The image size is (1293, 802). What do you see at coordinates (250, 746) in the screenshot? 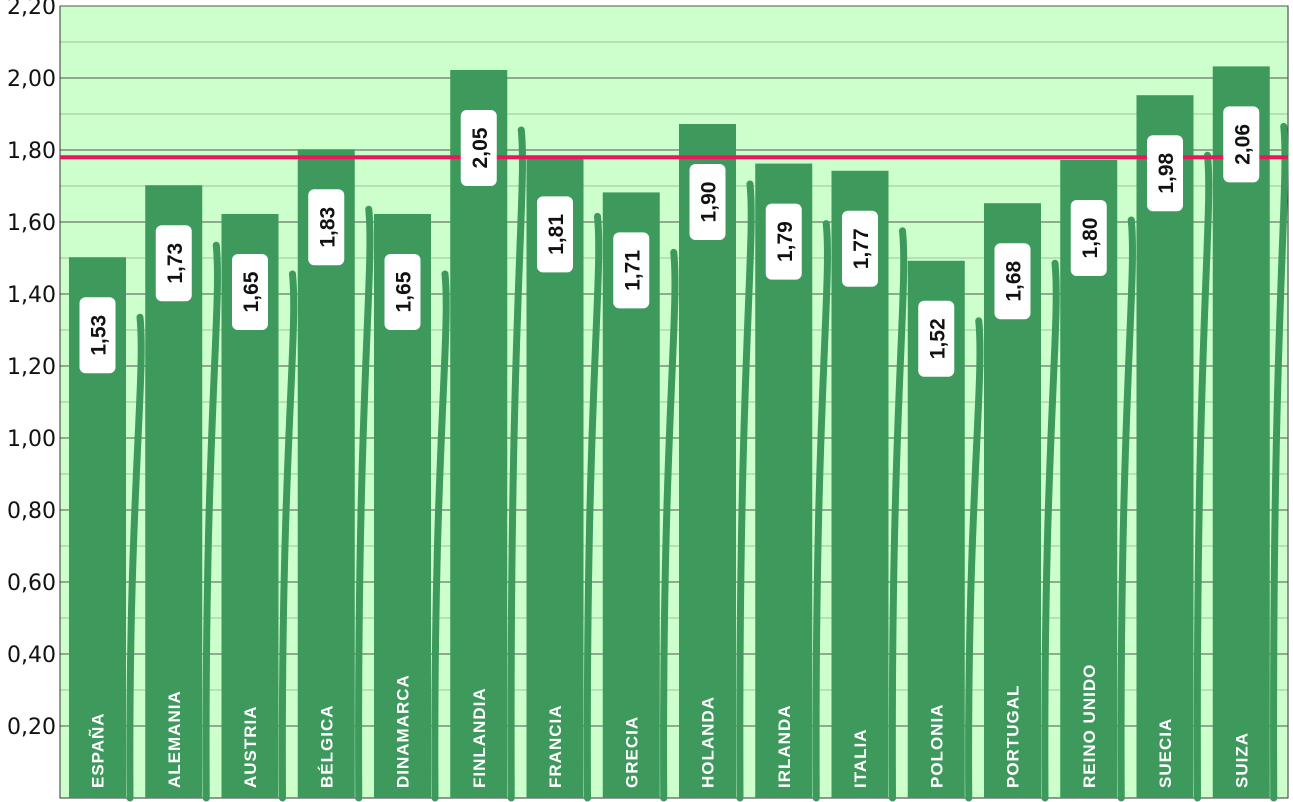
I see `category-label: AUSTRIA` at bounding box center [250, 746].